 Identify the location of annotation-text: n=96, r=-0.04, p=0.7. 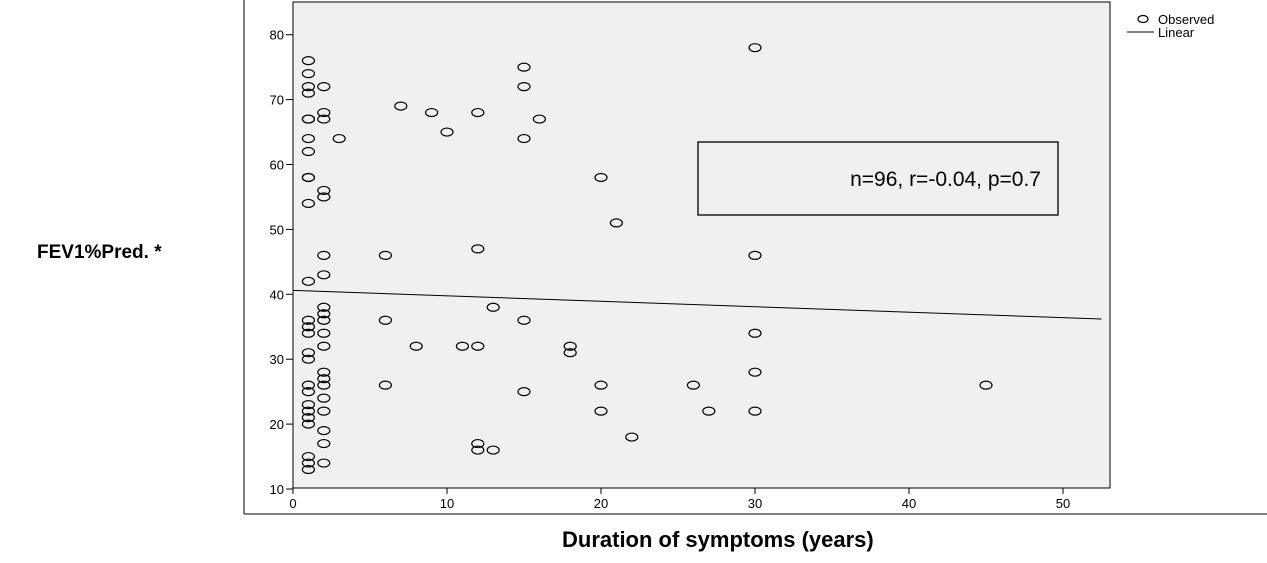
(945, 179).